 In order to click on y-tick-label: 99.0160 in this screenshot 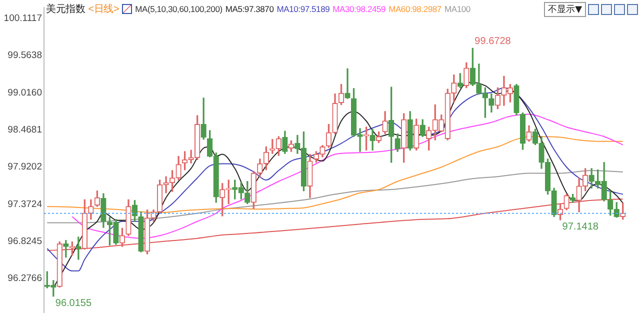, I will do `click(25, 92)`.